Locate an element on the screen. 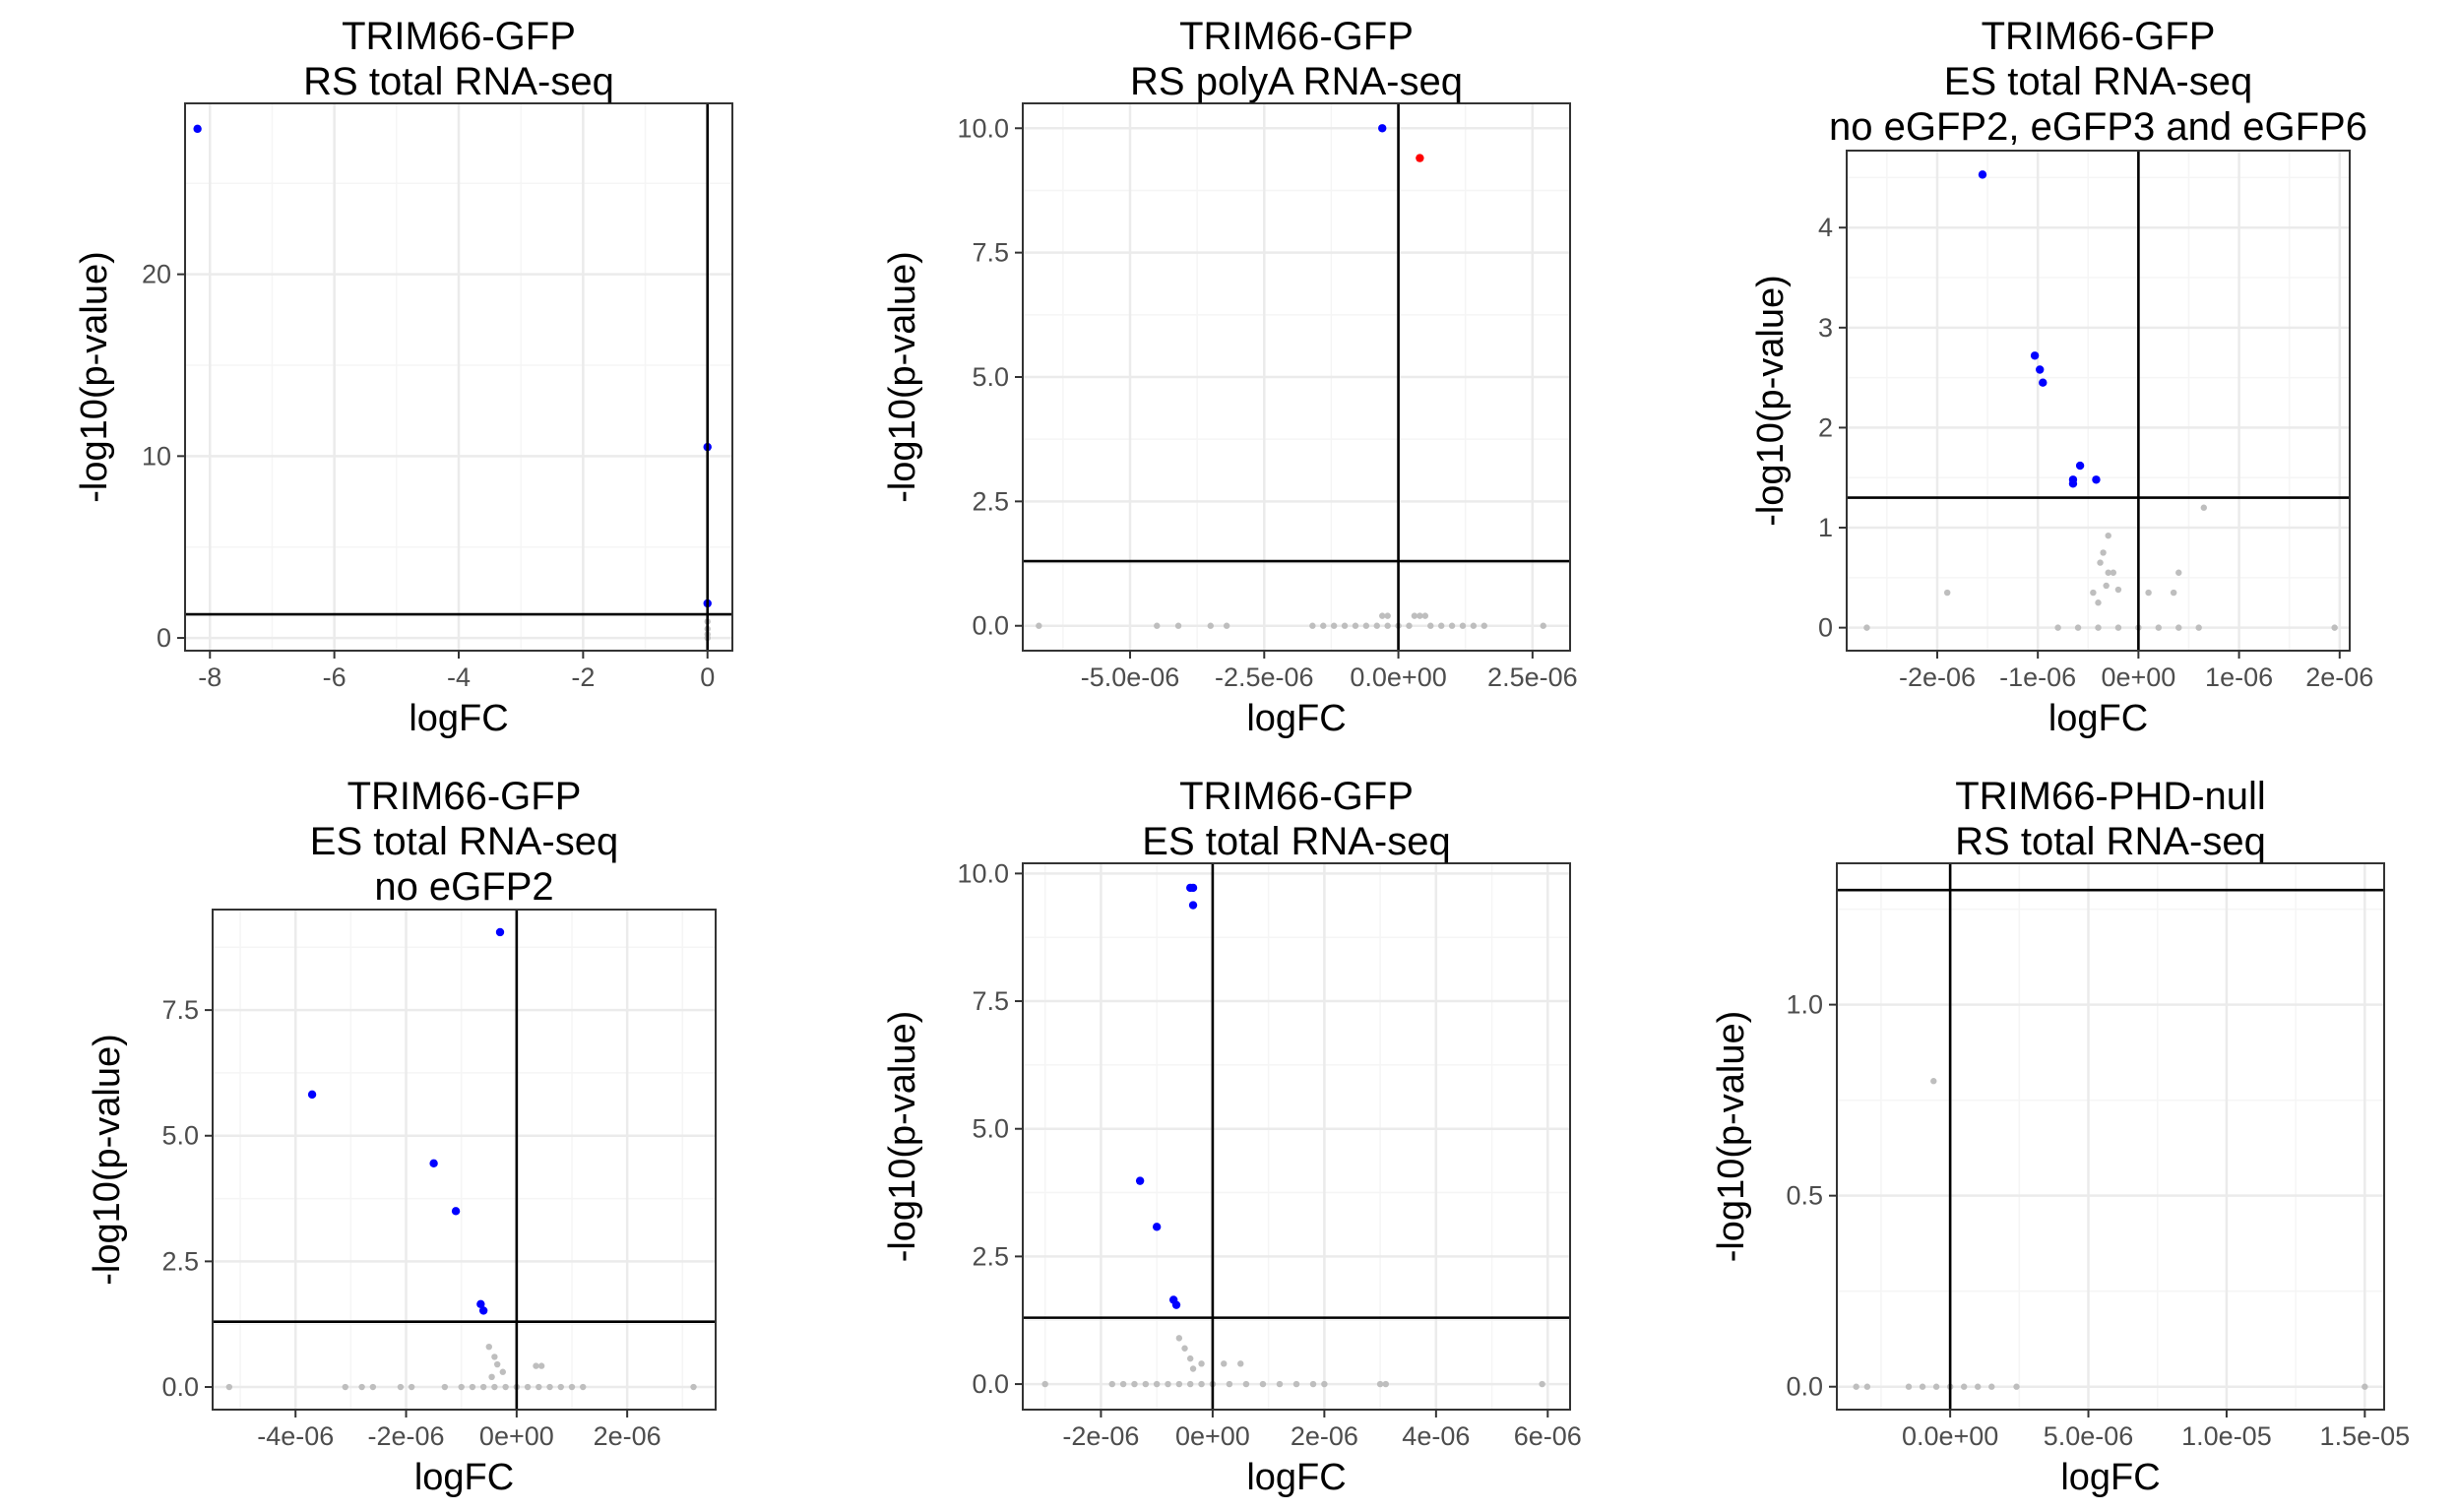  x-tick-label: -5.0e-06 is located at coordinates (1130, 677).